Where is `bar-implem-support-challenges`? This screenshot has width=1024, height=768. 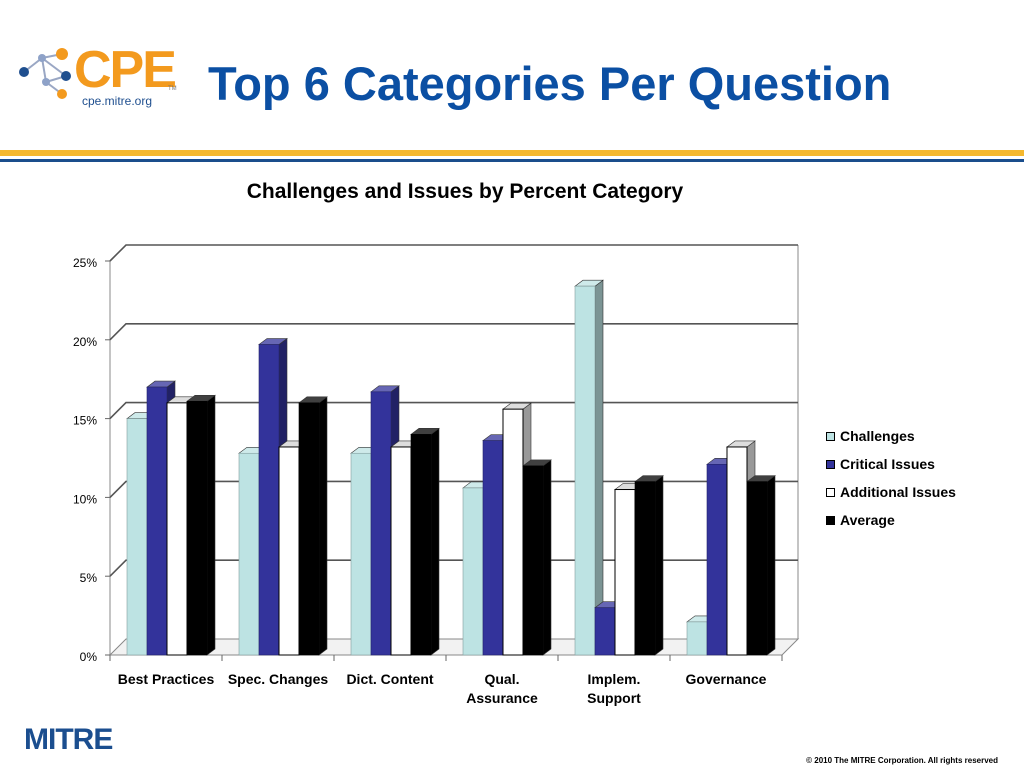
bar-implem-support-challenges is located at coordinates (585, 470).